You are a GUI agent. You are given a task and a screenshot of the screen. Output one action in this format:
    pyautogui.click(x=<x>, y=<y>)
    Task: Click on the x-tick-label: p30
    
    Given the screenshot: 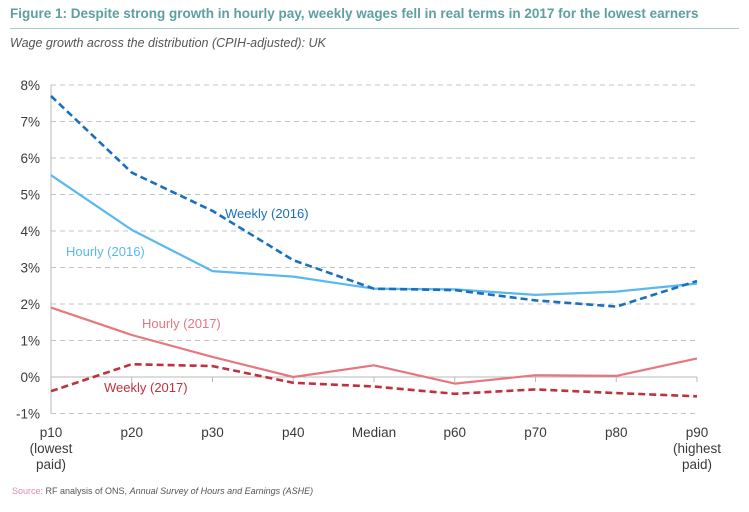 What is the action you would take?
    pyautogui.click(x=212, y=432)
    